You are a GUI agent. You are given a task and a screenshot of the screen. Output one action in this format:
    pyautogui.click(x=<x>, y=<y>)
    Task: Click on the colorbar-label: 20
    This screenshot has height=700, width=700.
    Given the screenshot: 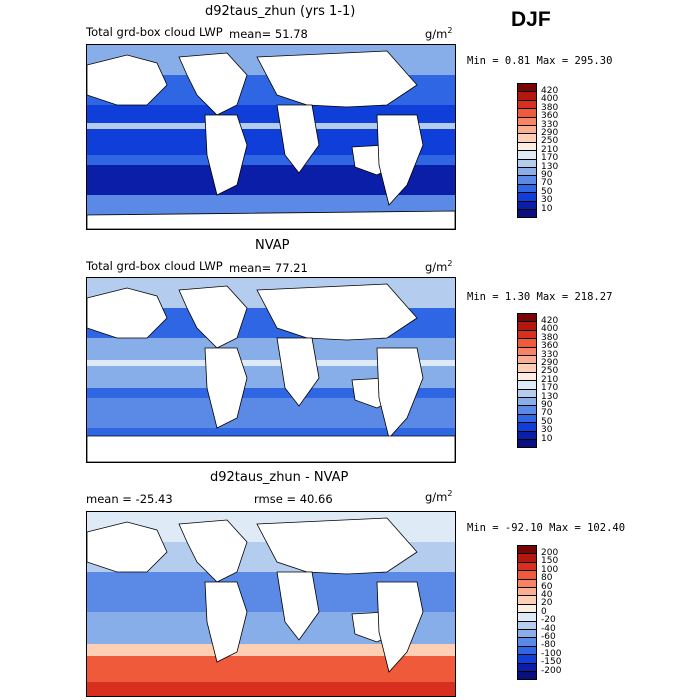 What is the action you would take?
    pyautogui.click(x=547, y=603)
    